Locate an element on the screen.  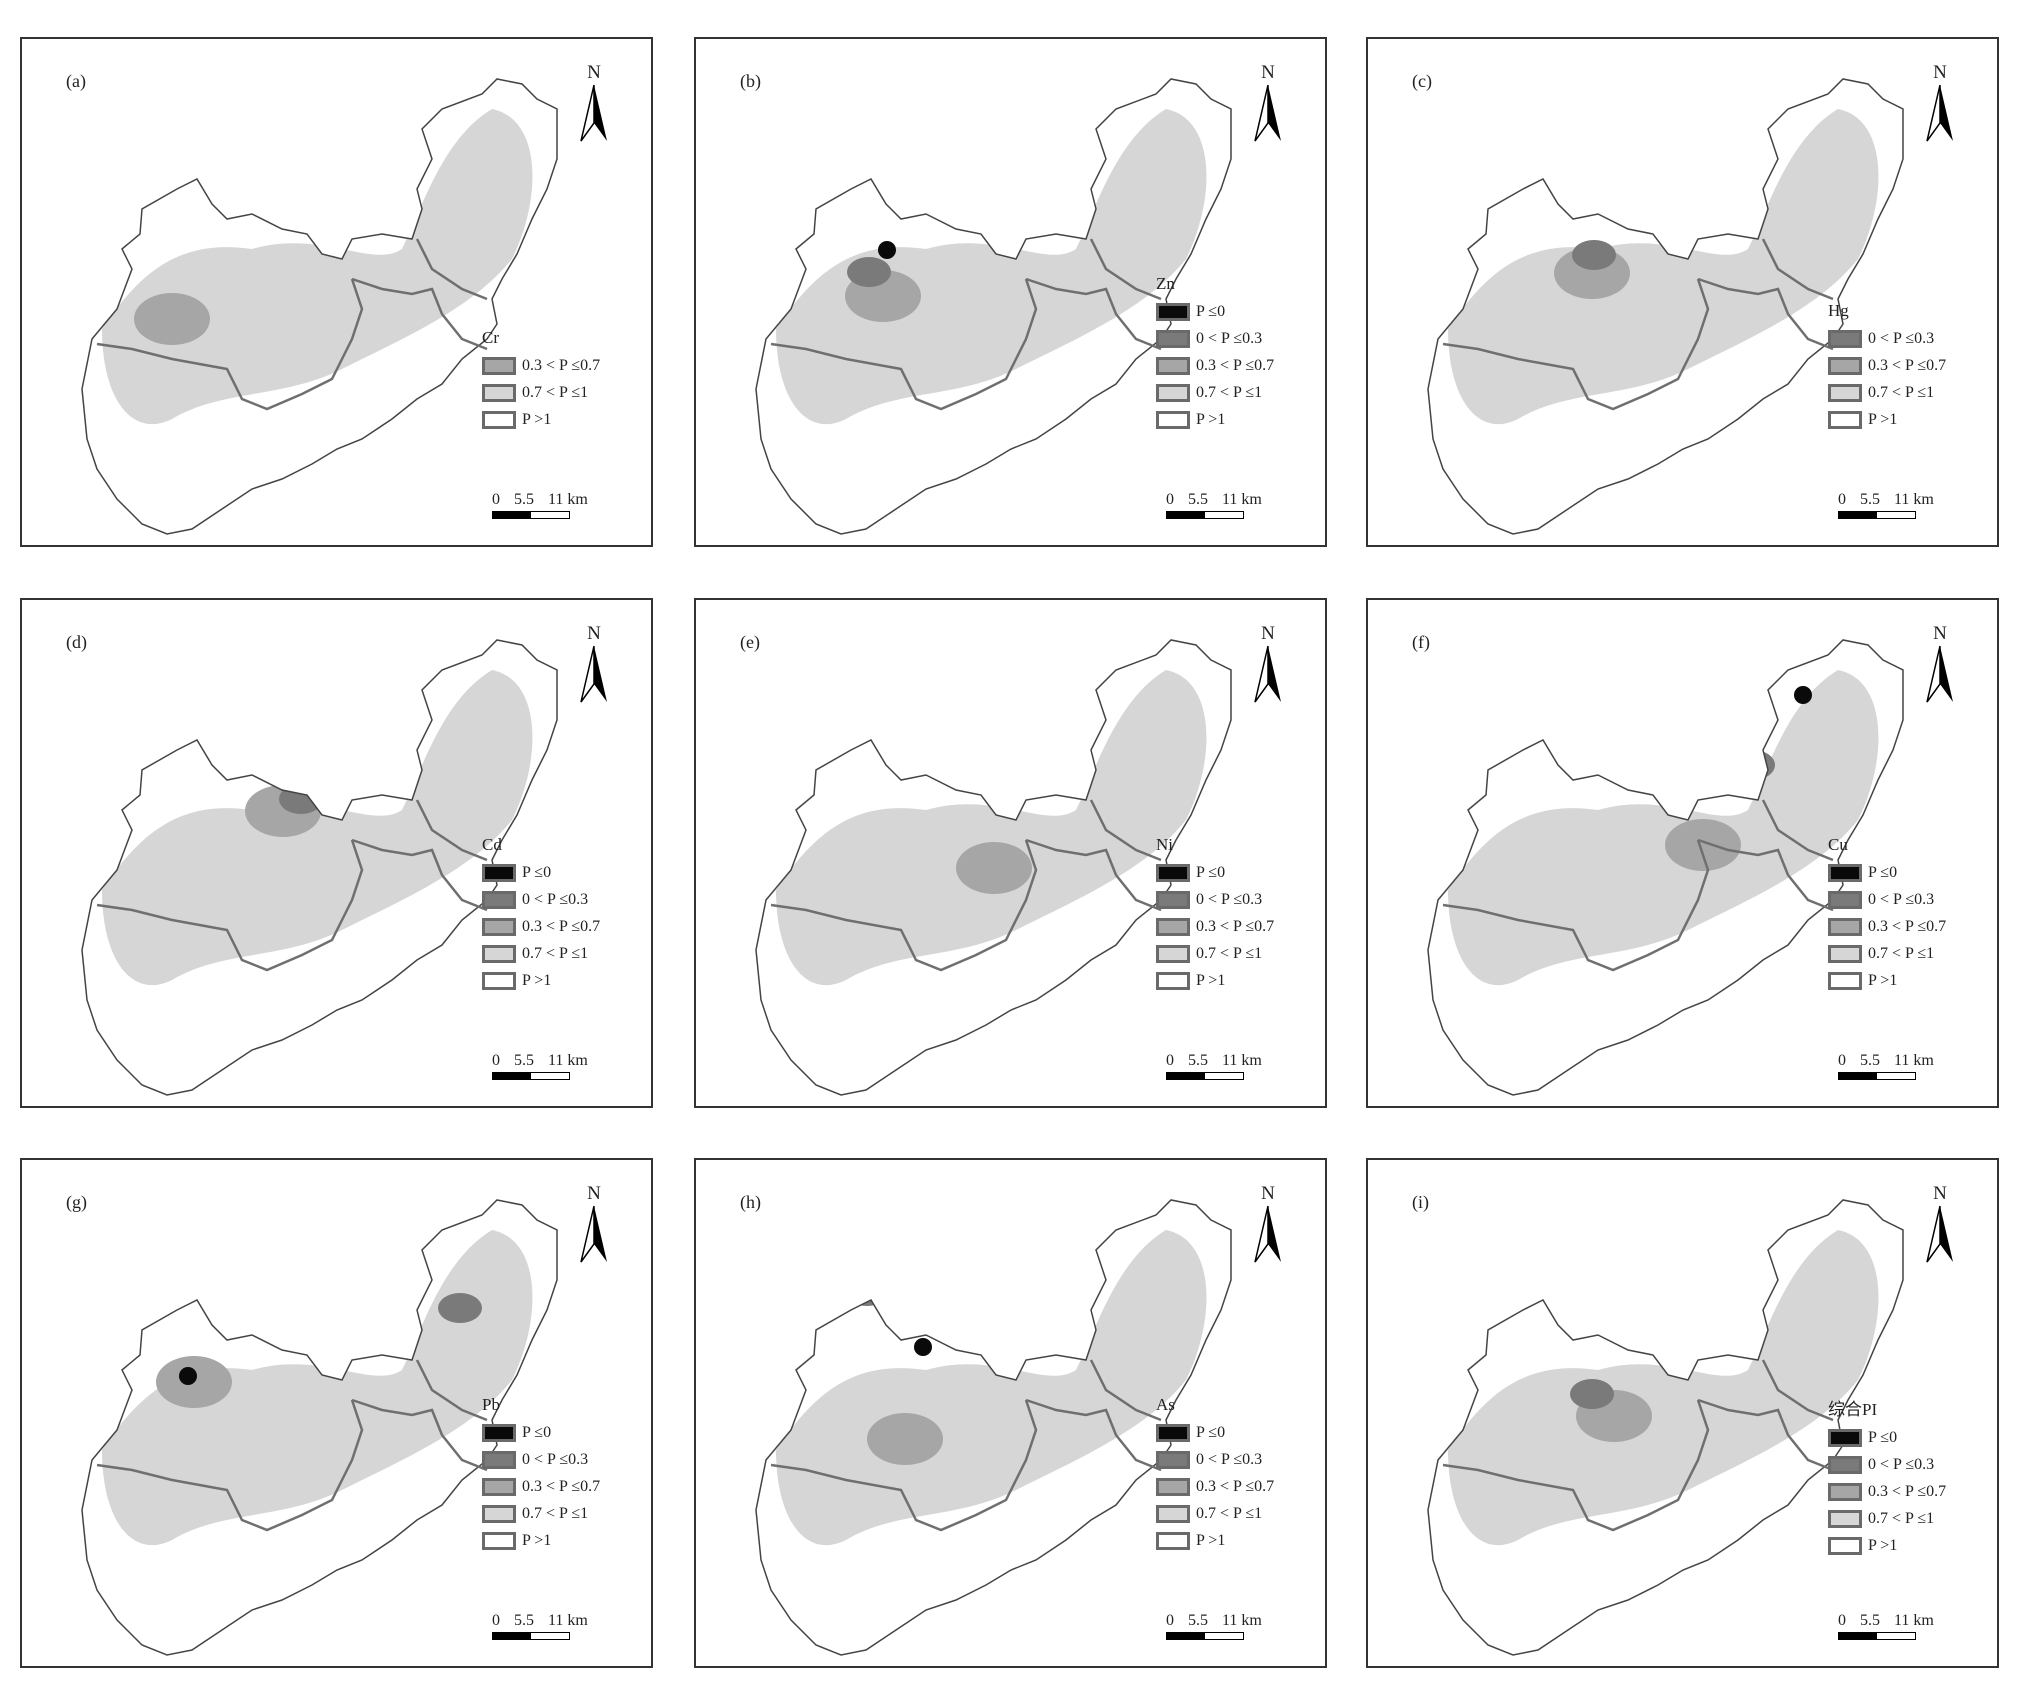
panel-label: (d) is located at coordinates (76, 642).